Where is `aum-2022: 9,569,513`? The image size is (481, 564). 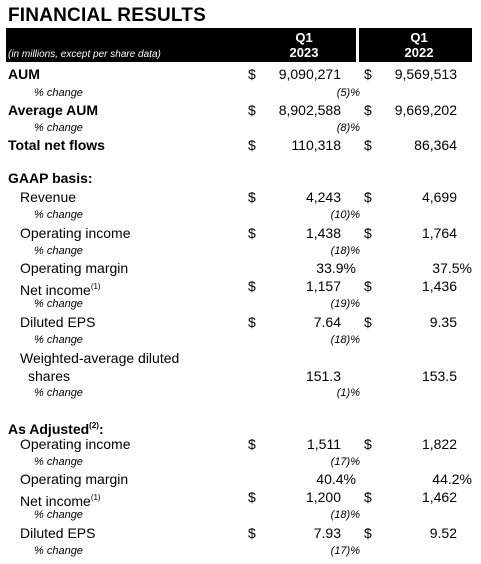
aum-2022: 9,569,513 is located at coordinates (425, 74).